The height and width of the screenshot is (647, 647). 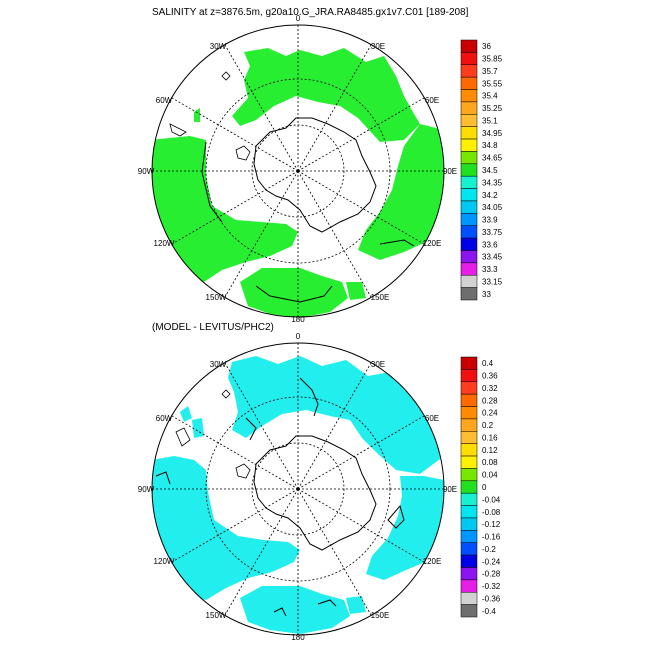 I want to click on colorbar-tick-label: 0.4, so click(x=488, y=363).